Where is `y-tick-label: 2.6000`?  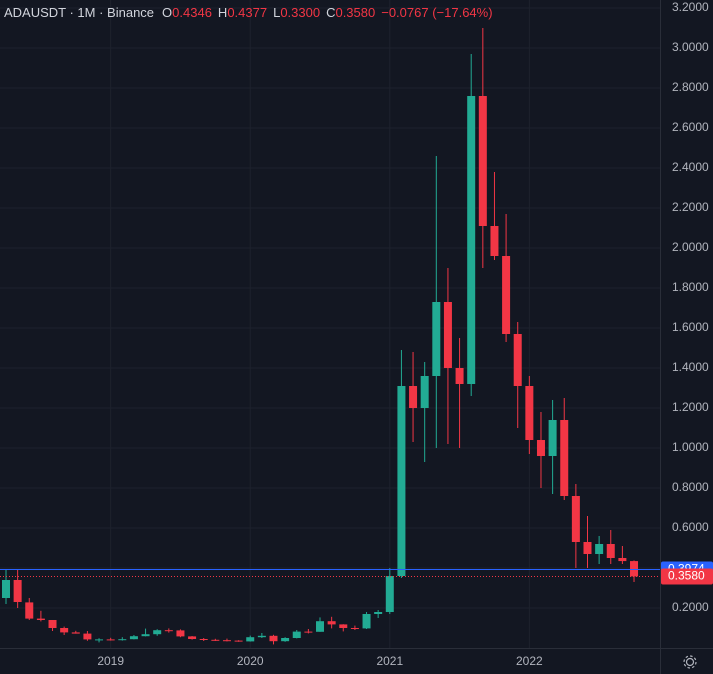
y-tick-label: 2.6000 is located at coordinates (690, 127).